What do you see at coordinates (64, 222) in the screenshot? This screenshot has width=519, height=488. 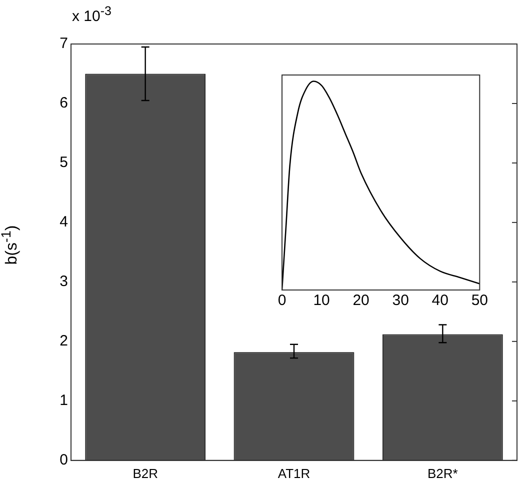 I see `y-tick-label: 4` at bounding box center [64, 222].